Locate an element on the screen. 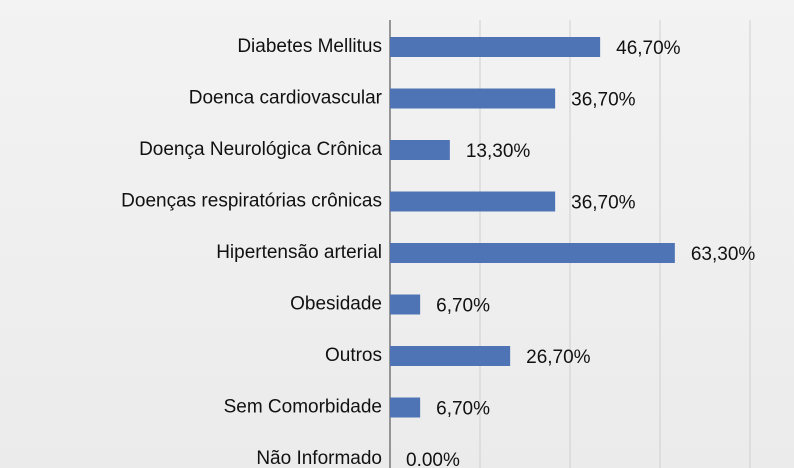 The height and width of the screenshot is (468, 794). data-label: 0.00% is located at coordinates (433, 459).